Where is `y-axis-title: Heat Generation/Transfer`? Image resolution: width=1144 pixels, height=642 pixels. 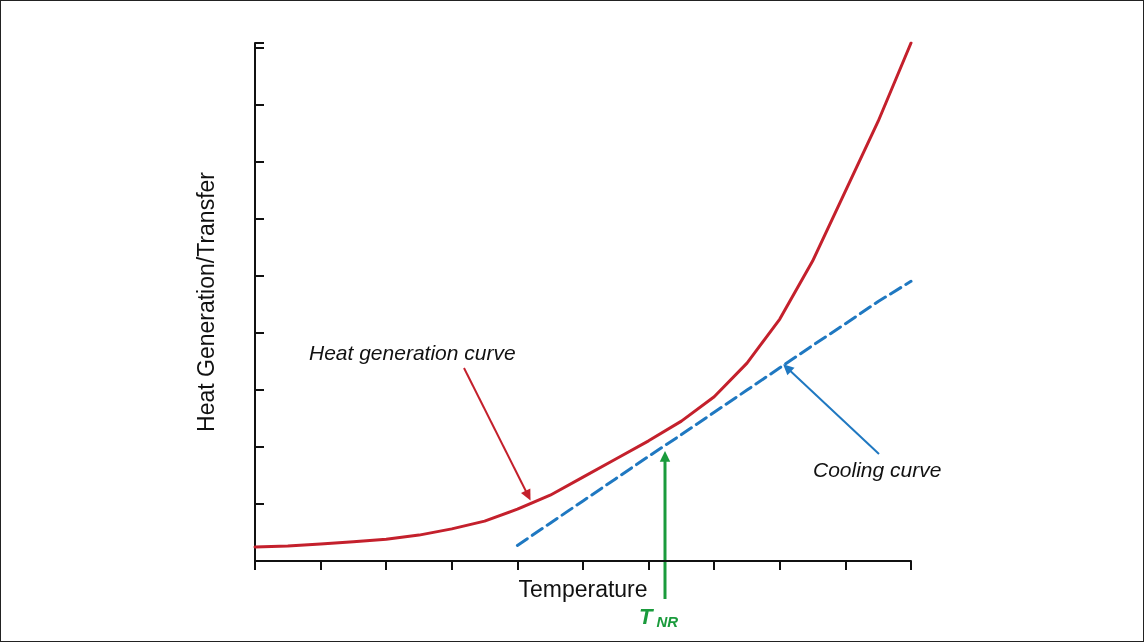 y-axis-title: Heat Generation/Transfer is located at coordinates (205, 301).